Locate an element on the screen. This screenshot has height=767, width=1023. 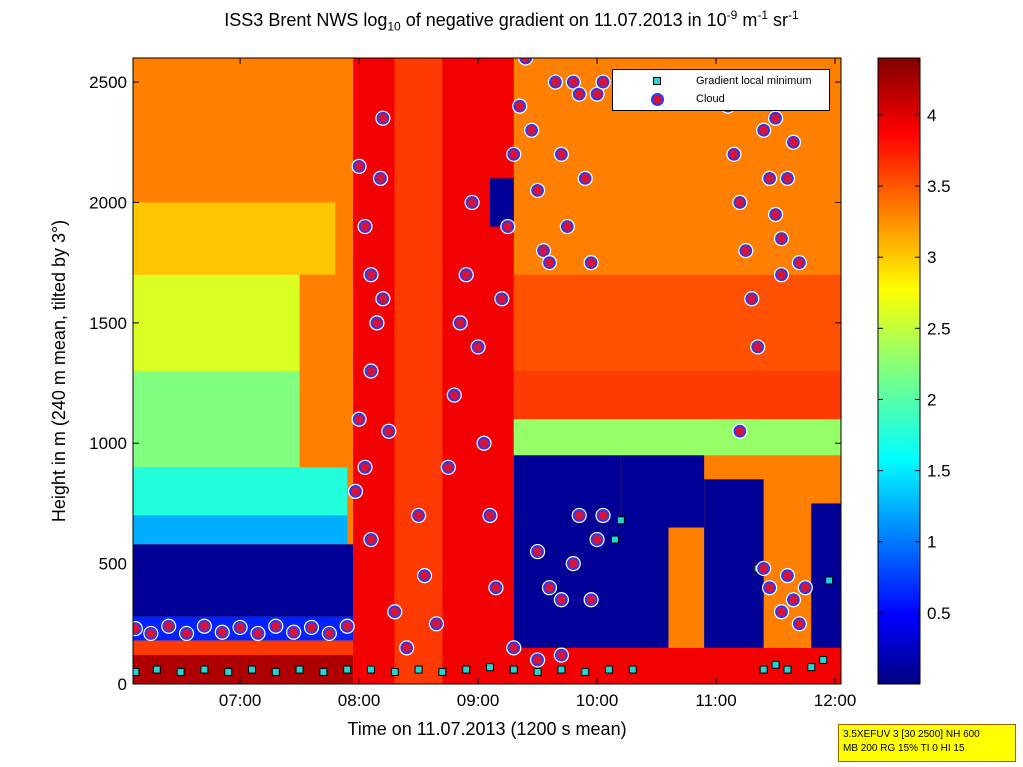
colorbar-tick-label: 1 is located at coordinates (931, 542).